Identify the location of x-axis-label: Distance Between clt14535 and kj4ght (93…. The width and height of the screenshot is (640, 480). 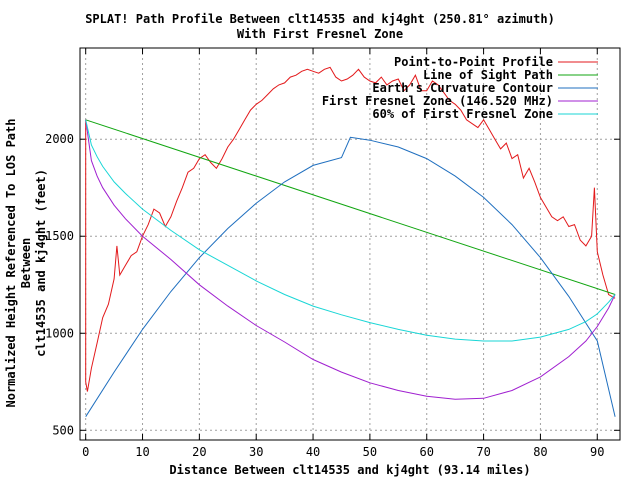
(350, 470).